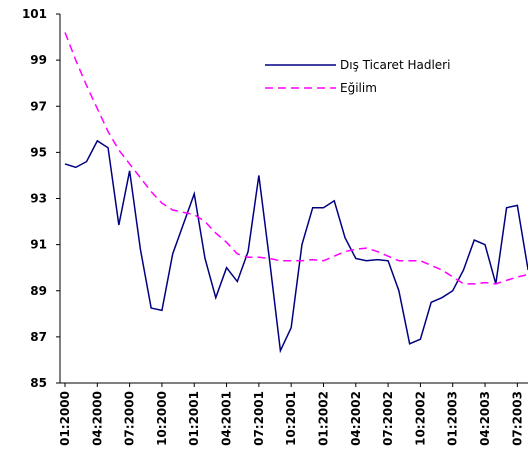  I want to click on legend-label: Eğilim, so click(358, 88).